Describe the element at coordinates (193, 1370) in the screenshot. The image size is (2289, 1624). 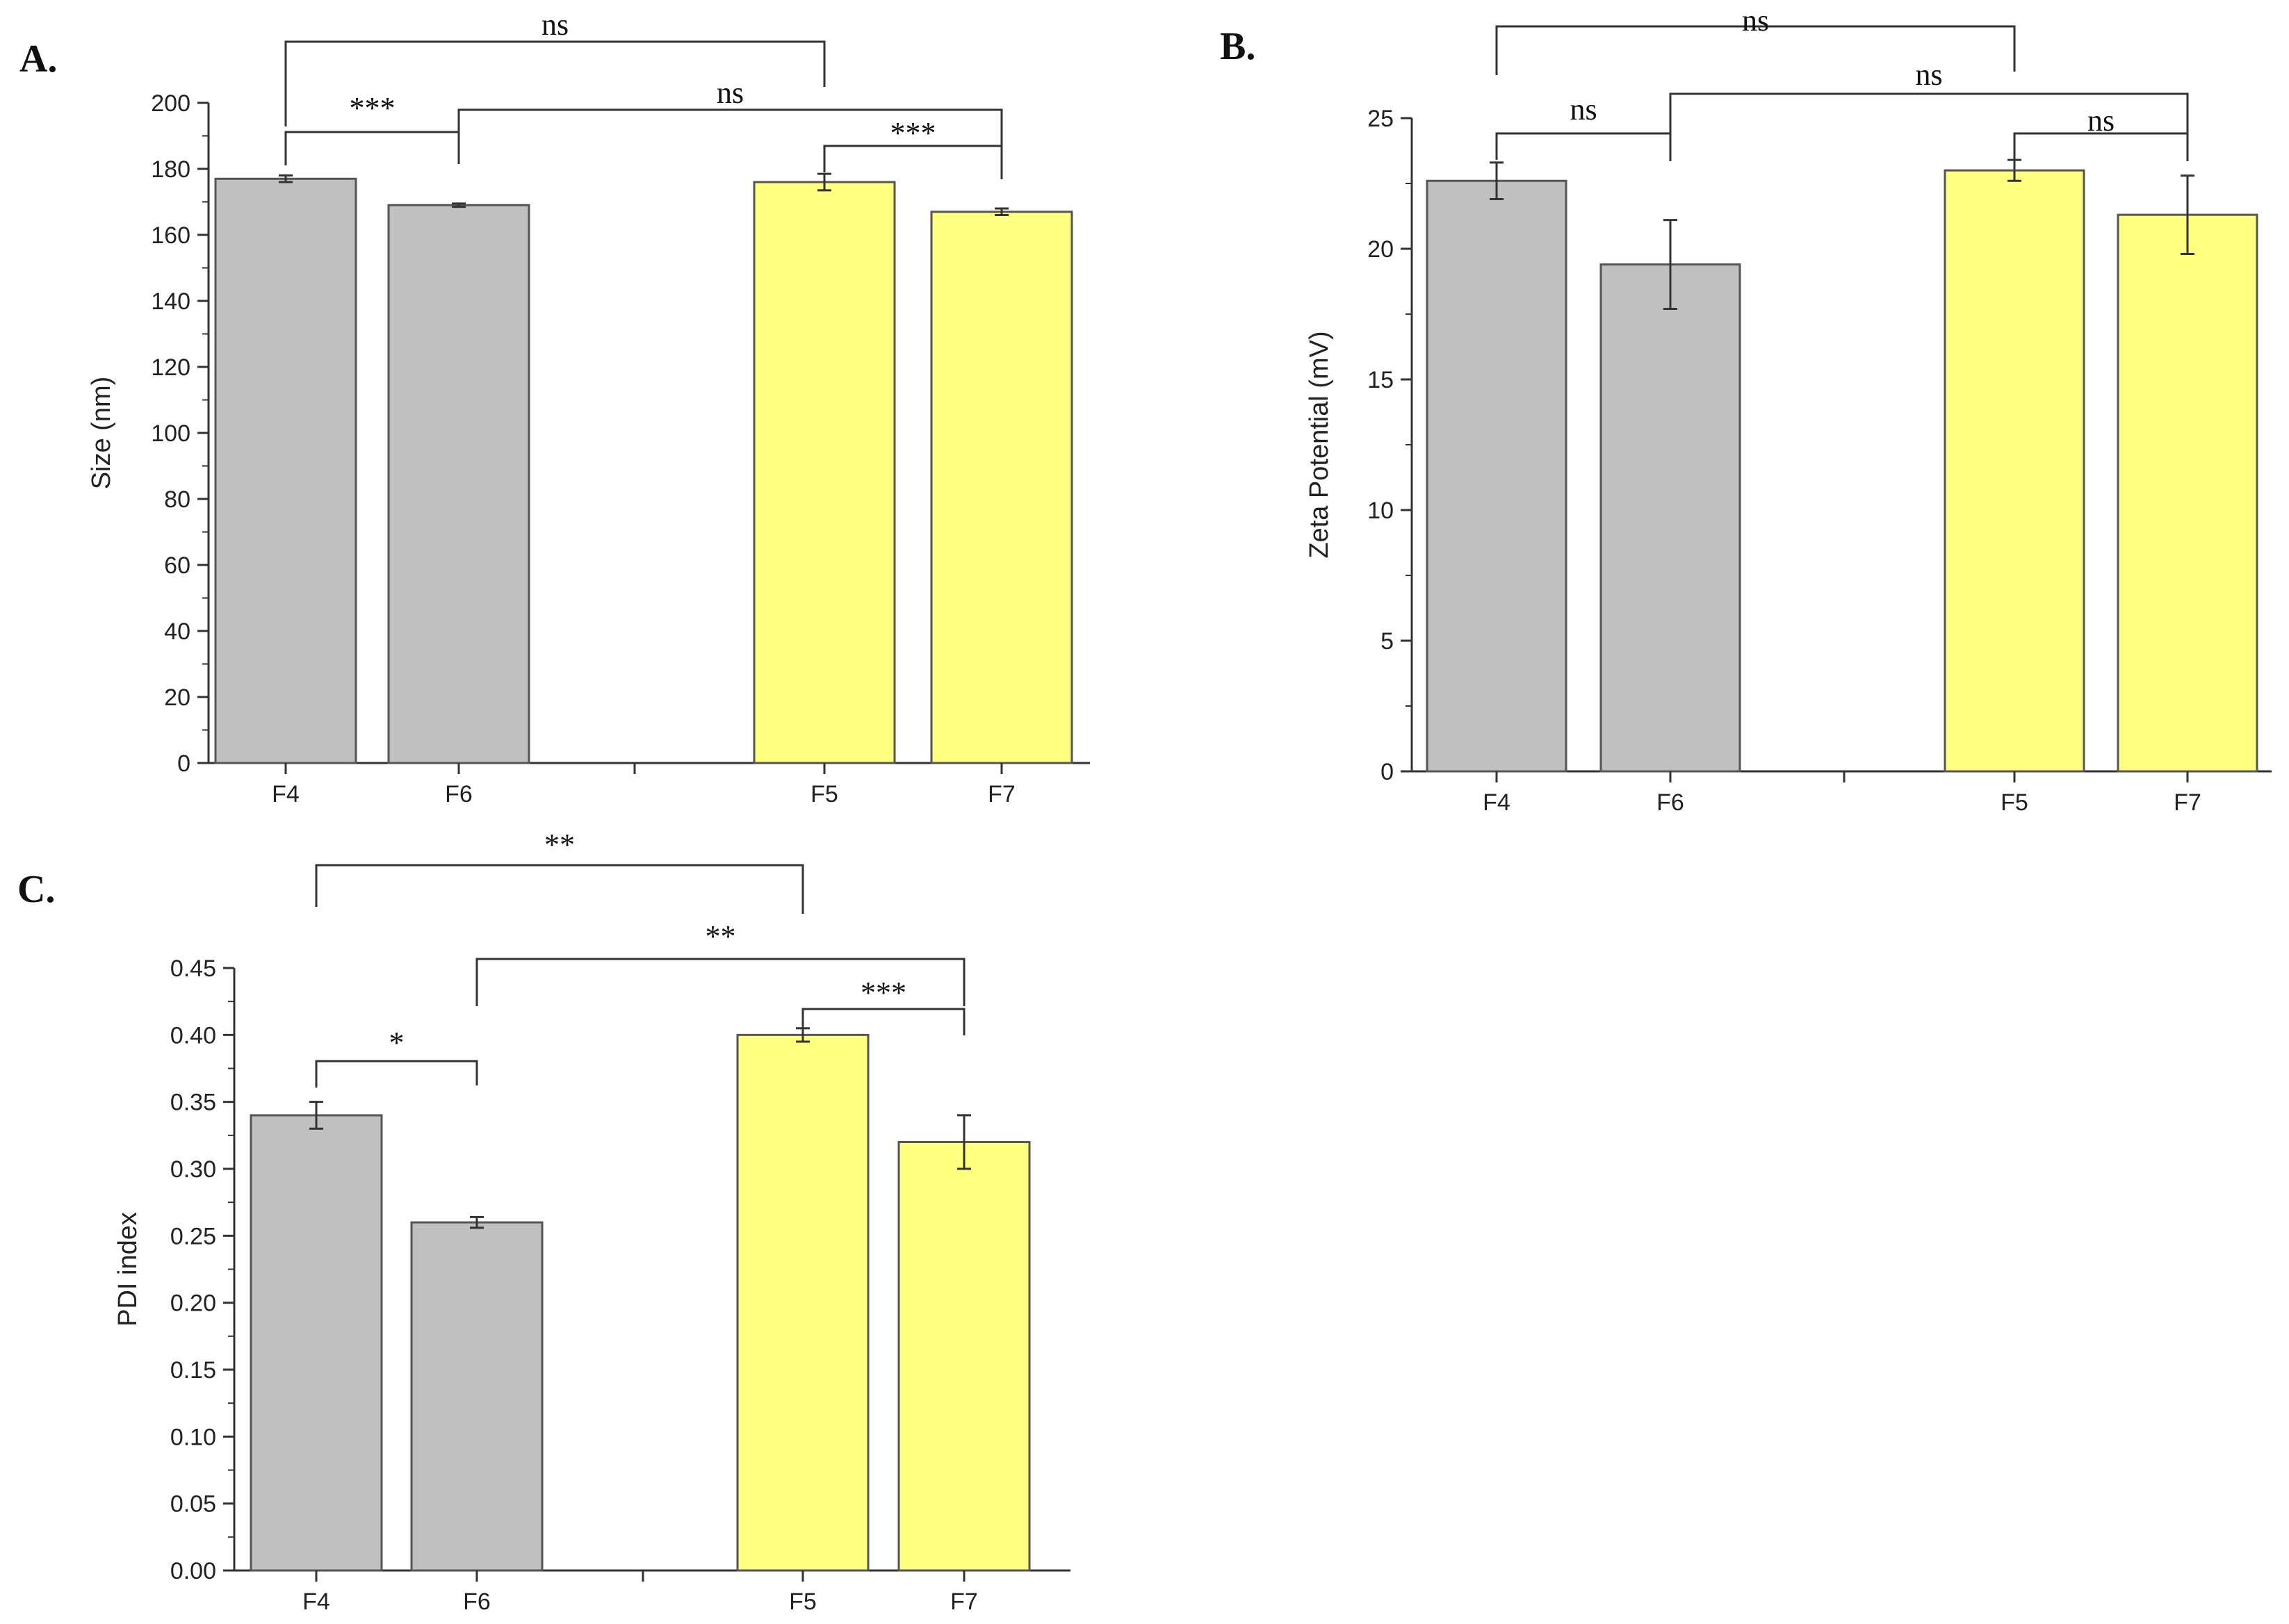
I see `y-tick-label: 0.15` at that location.